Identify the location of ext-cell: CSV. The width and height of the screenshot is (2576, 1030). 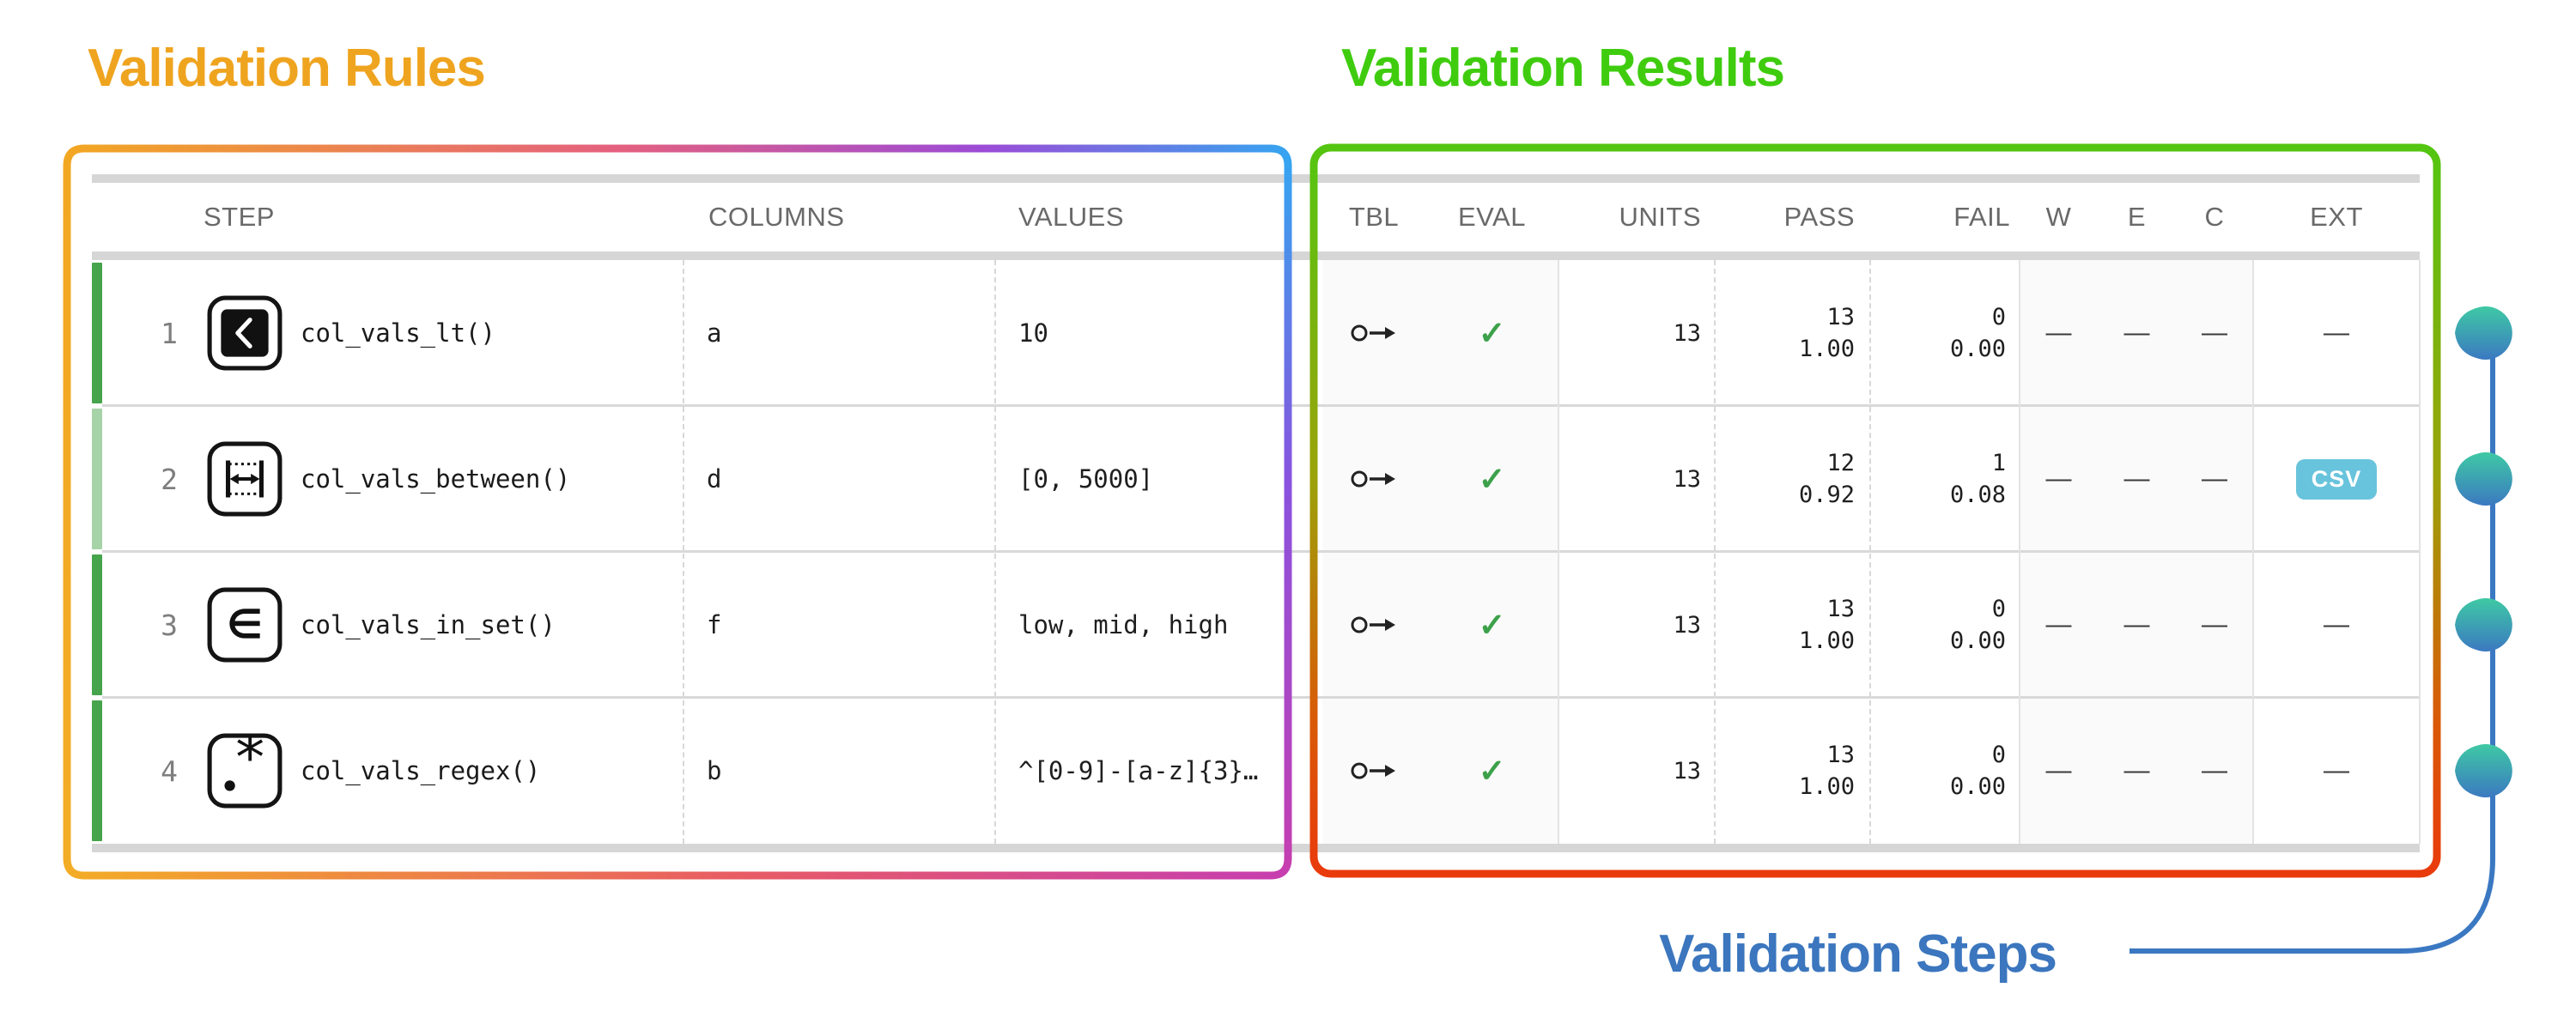
(2336, 479).